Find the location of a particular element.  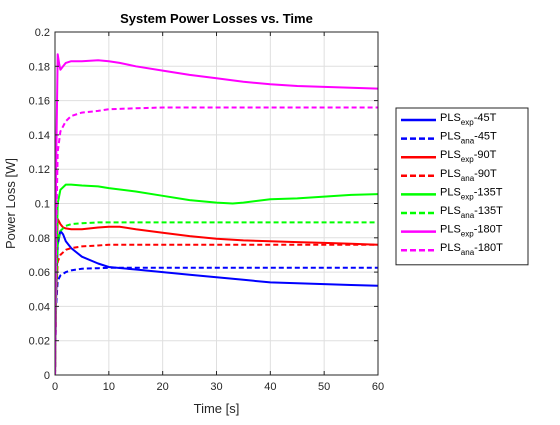

legend-entry-label: PLSexp-135T is located at coordinates (471, 193).